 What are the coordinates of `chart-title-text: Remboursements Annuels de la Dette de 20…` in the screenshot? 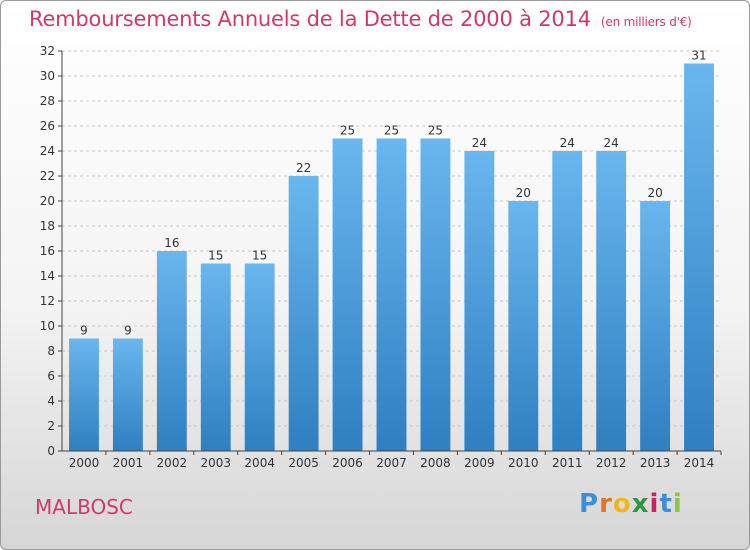 It's located at (310, 19).